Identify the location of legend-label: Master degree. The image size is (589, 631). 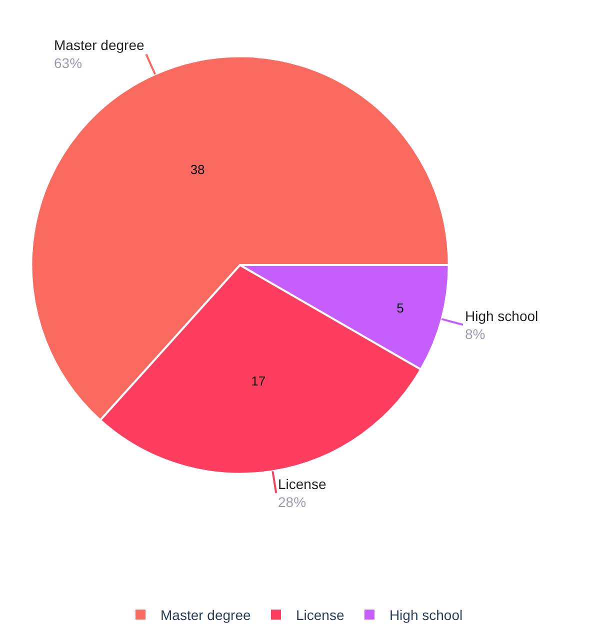
(205, 615).